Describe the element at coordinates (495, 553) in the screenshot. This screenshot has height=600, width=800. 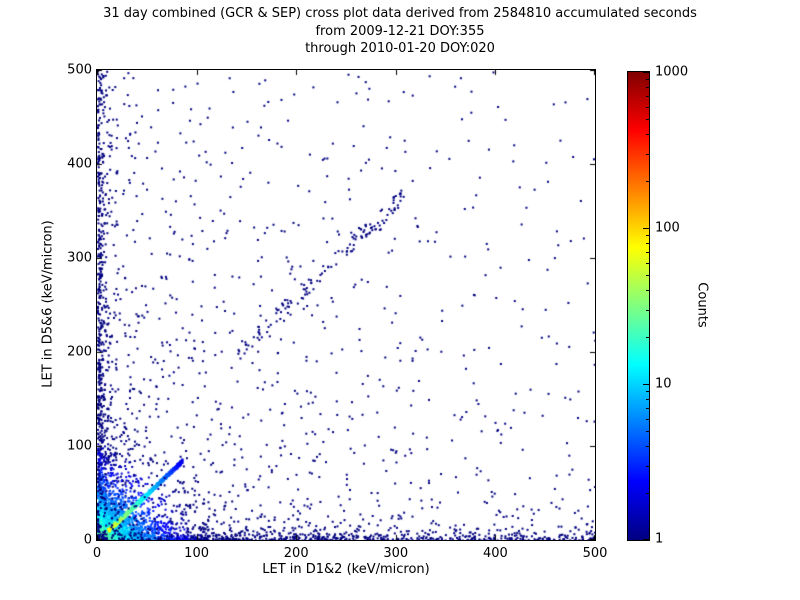
I see `x-tick-label: 400` at that location.